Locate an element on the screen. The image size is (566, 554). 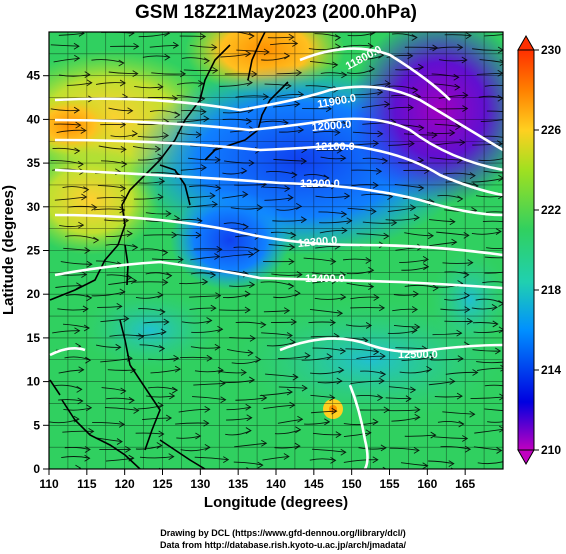
x-tick-label: 110 is located at coordinates (49, 484).